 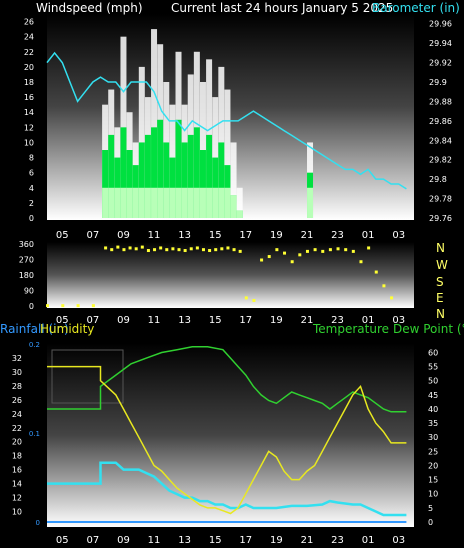 I want to click on humidity-box, so click(x=87, y=376).